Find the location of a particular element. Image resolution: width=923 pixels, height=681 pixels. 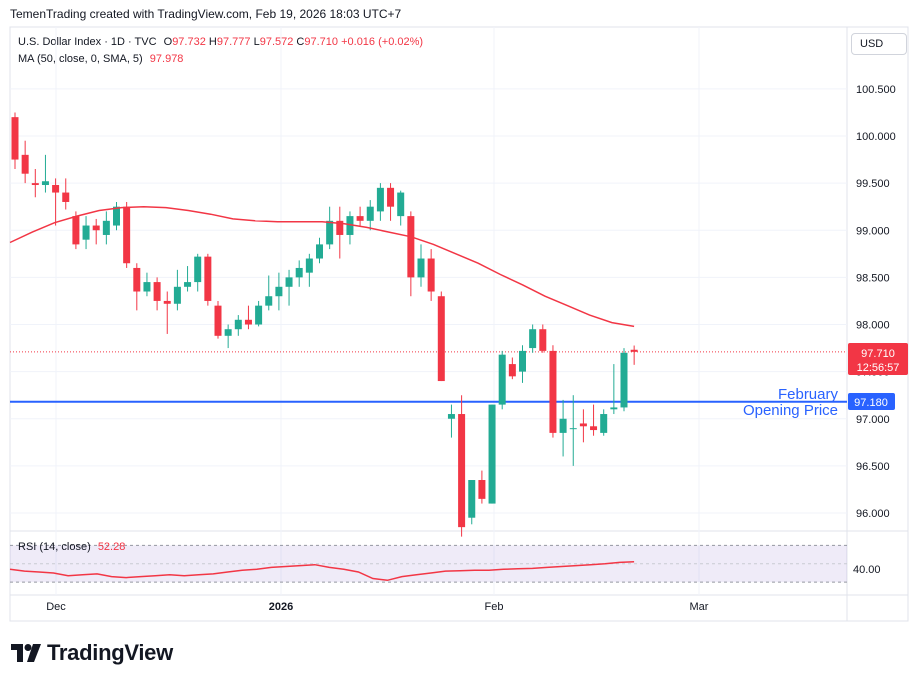

time-axis-ticks: Dec 2026 Feb Mar is located at coordinates (377, 607).